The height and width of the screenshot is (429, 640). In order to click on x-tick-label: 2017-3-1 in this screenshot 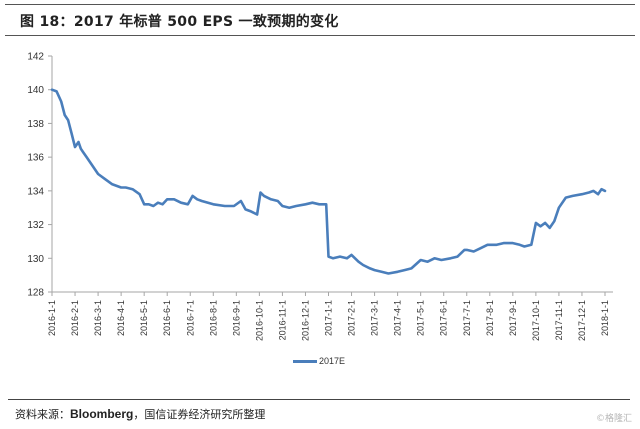, I will do `click(375, 318)`.